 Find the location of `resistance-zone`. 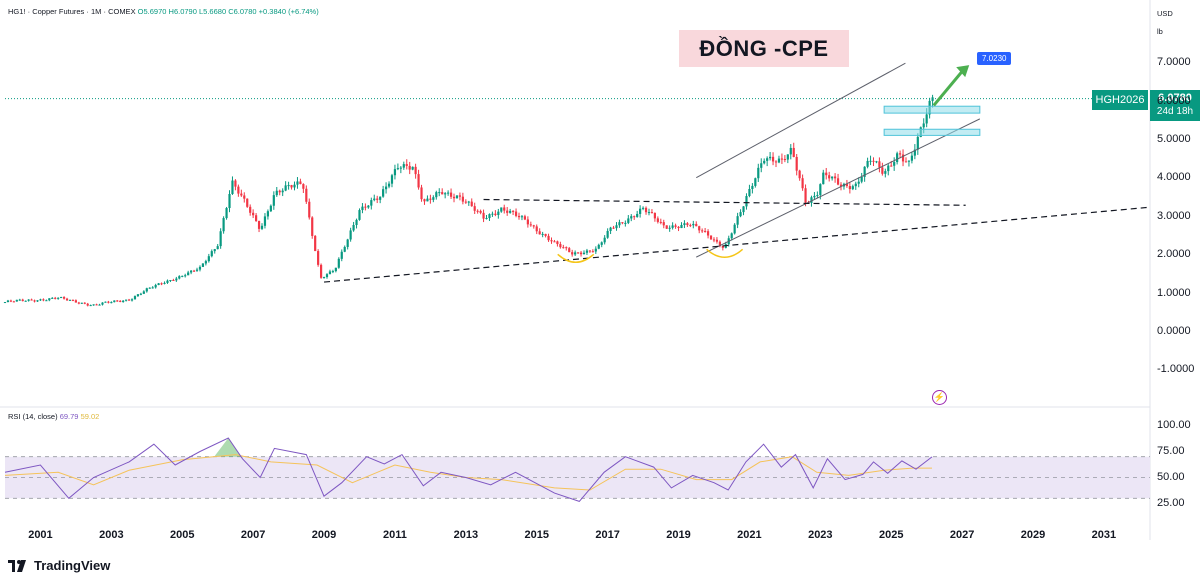

resistance-zone is located at coordinates (932, 109).